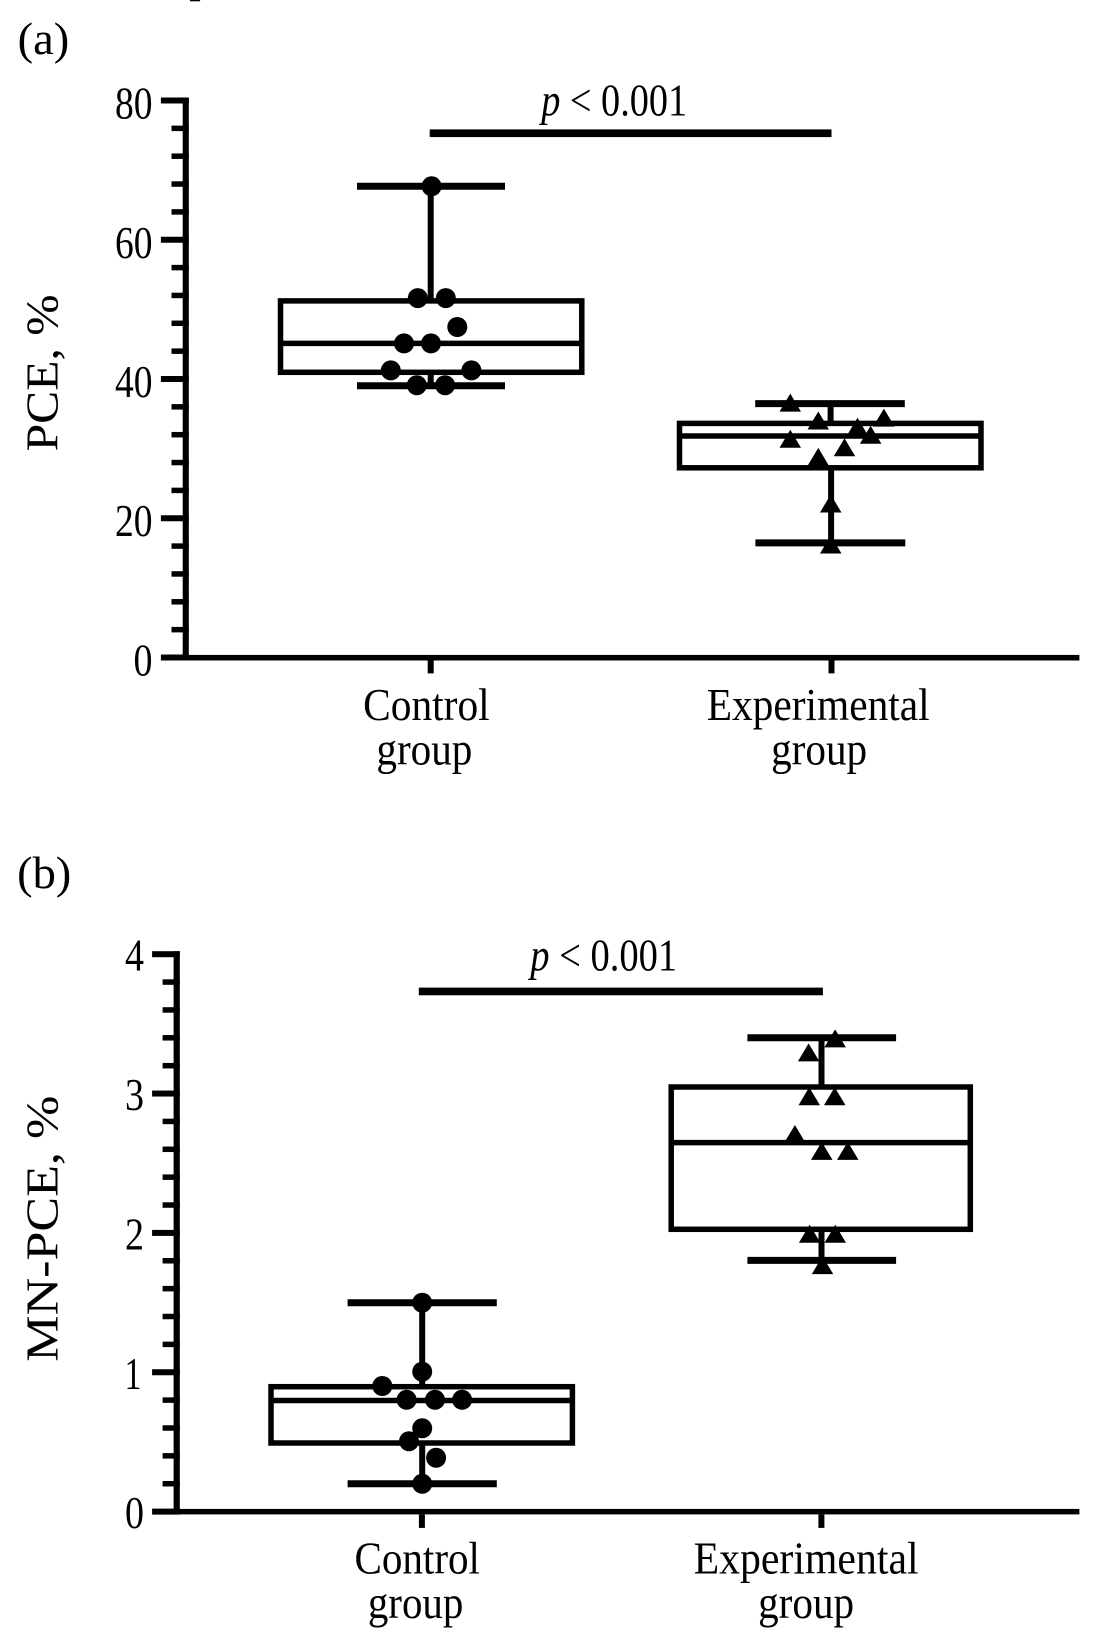 Image resolution: width=1095 pixels, height=1640 pixels. What do you see at coordinates (44, 38) in the screenshot?
I see `svg-text: (a)` at bounding box center [44, 38].